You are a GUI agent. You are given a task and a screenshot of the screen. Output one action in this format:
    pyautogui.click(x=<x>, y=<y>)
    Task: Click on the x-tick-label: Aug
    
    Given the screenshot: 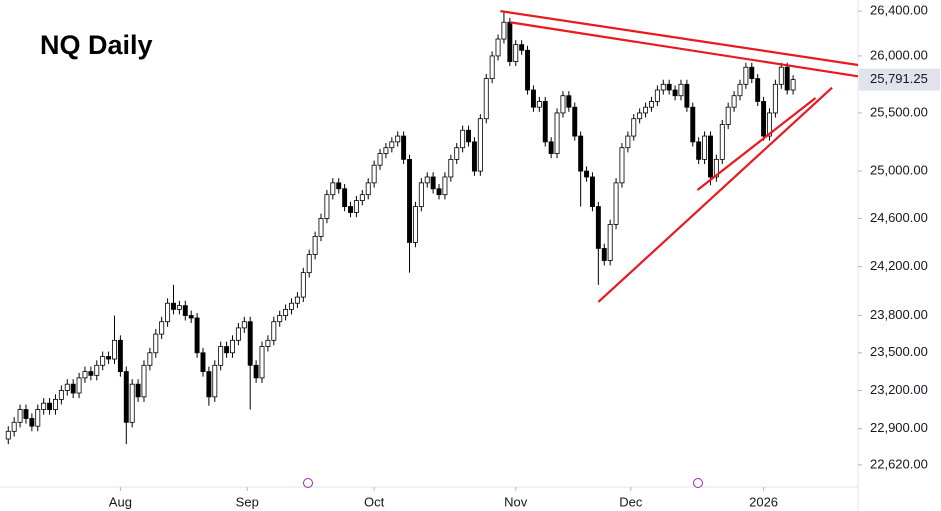 What is the action you would take?
    pyautogui.click(x=120, y=501)
    